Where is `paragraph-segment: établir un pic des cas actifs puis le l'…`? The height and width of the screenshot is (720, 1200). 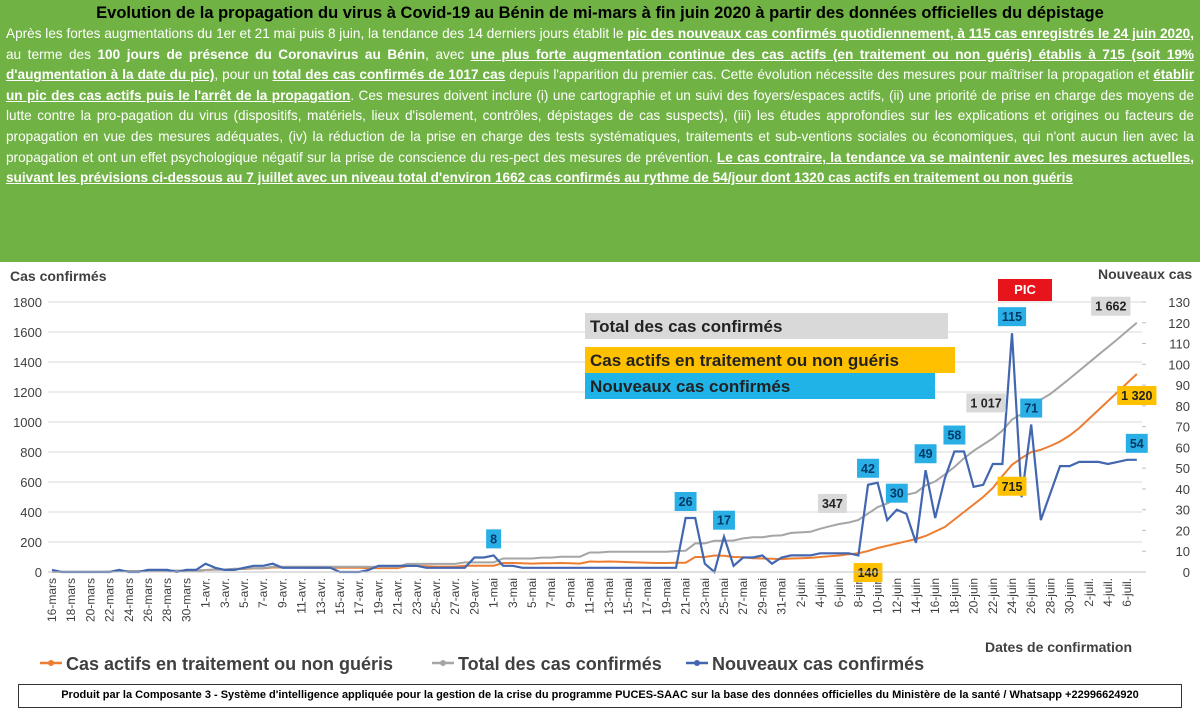 paragraph-segment: établir un pic des cas actifs puis le l'… is located at coordinates (600, 85).